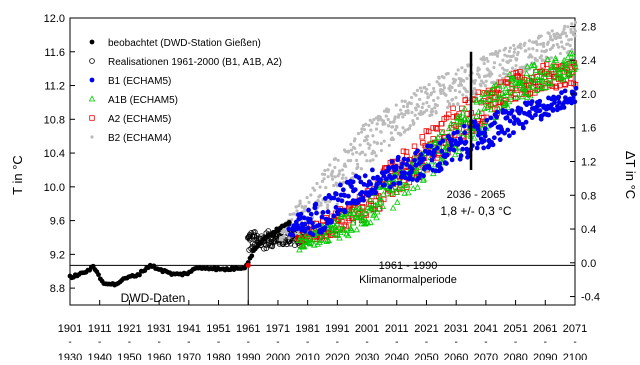 This screenshot has width=640, height=365. Describe the element at coordinates (54, 53) in the screenshot. I see `y-tick-label-left: 11.6` at that location.